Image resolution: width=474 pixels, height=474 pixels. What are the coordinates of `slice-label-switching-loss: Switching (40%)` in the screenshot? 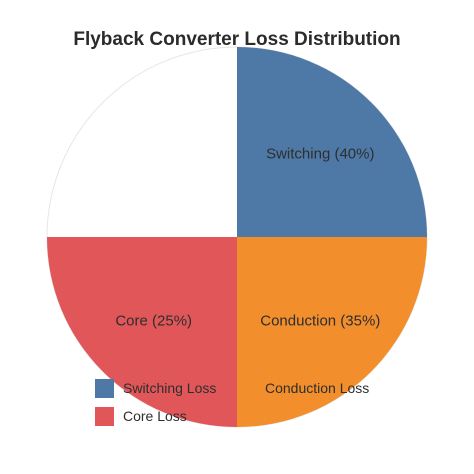 It's located at (320, 154).